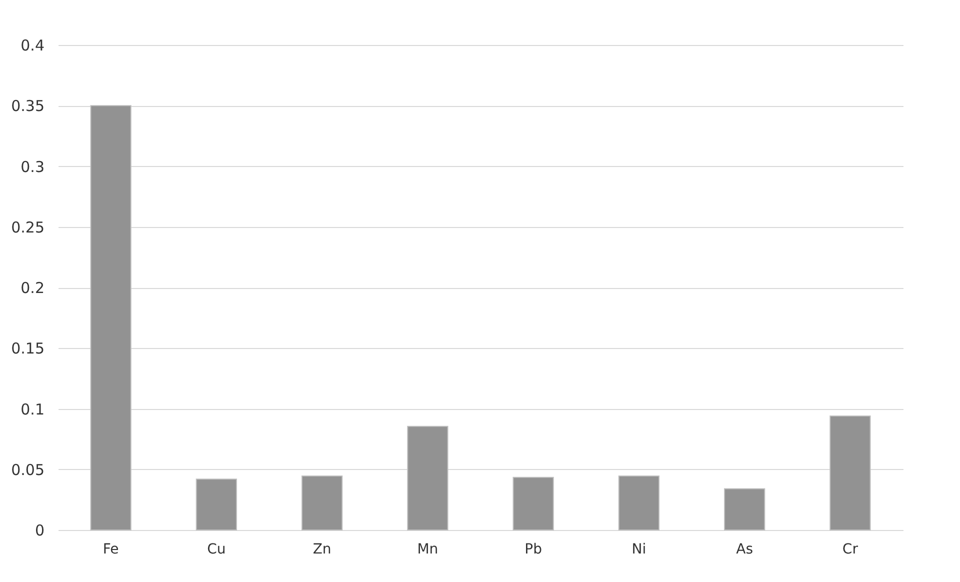 Image resolution: width=960 pixels, height=582 pixels. What do you see at coordinates (39, 531) in the screenshot?
I see `y-tick-label: 0` at bounding box center [39, 531].